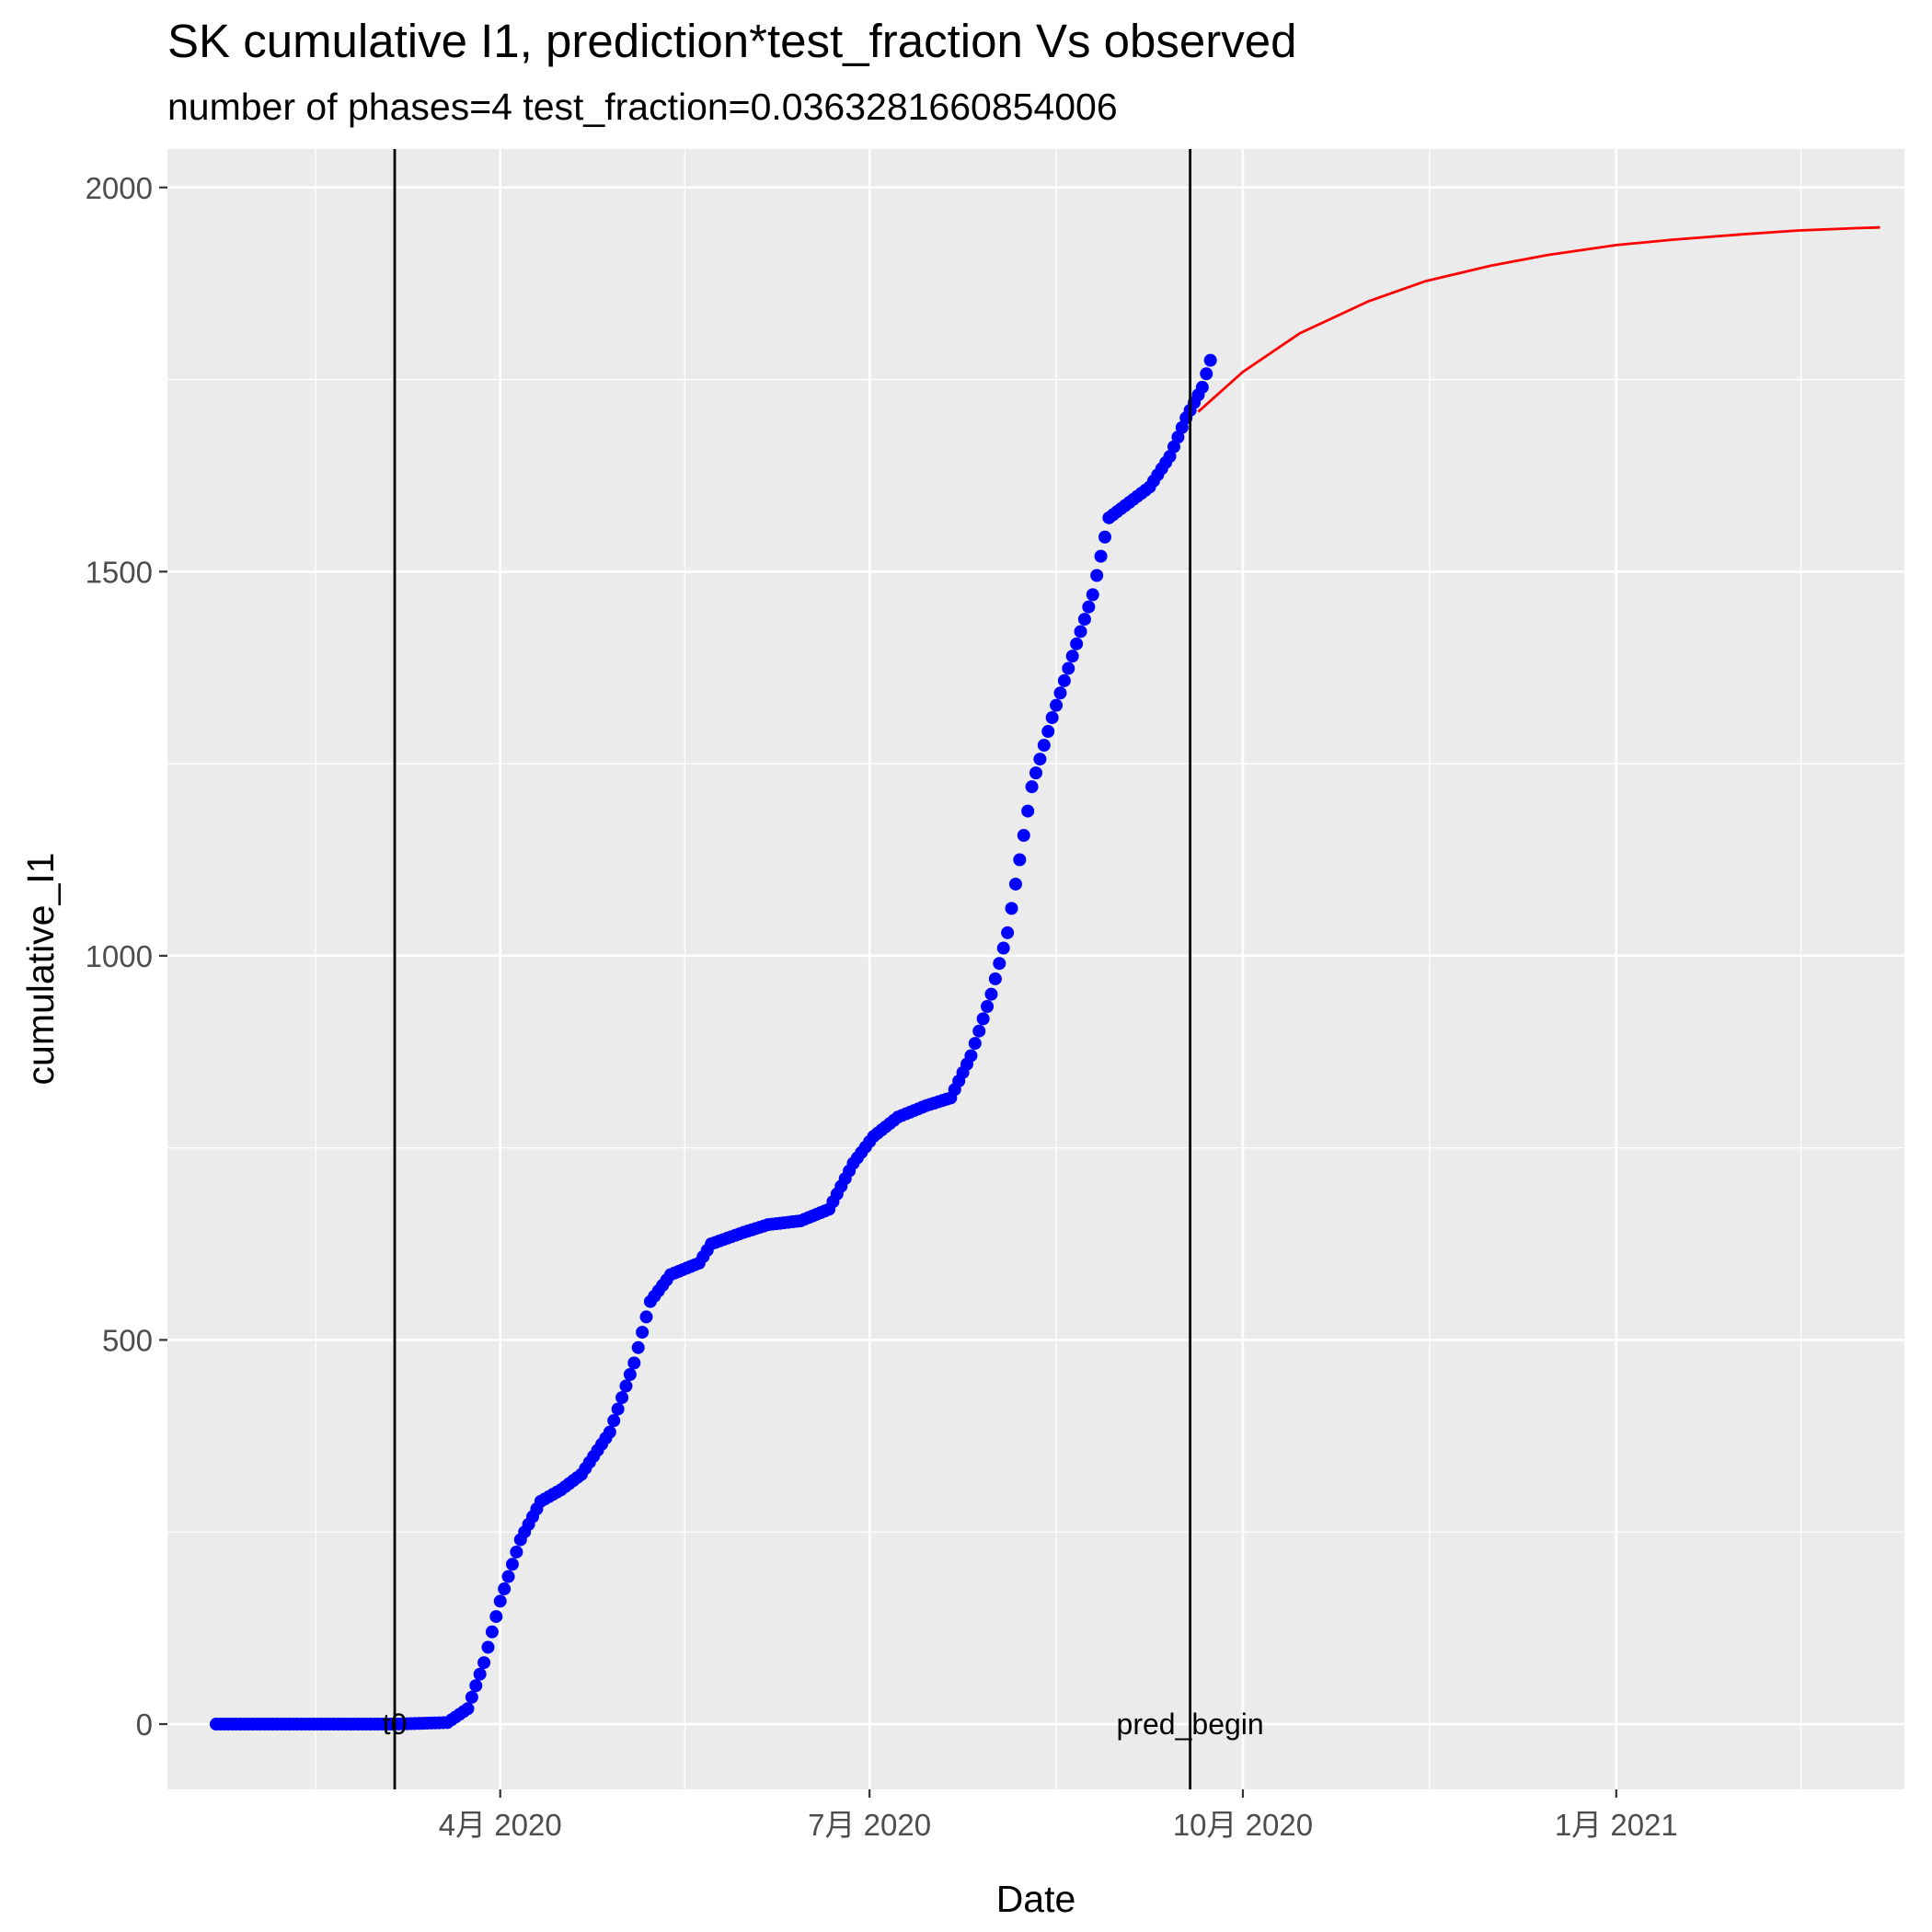 This screenshot has height=1932, width=1932. What do you see at coordinates (40, 970) in the screenshot?
I see `y-axis-title: cumulative_I1` at bounding box center [40, 970].